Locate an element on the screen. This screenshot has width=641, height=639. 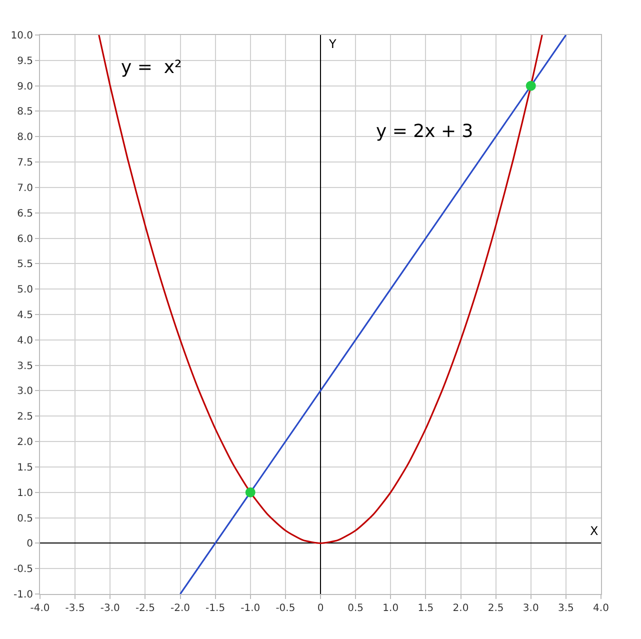
y-tick-label: 2.0 is located at coordinates (25, 442).